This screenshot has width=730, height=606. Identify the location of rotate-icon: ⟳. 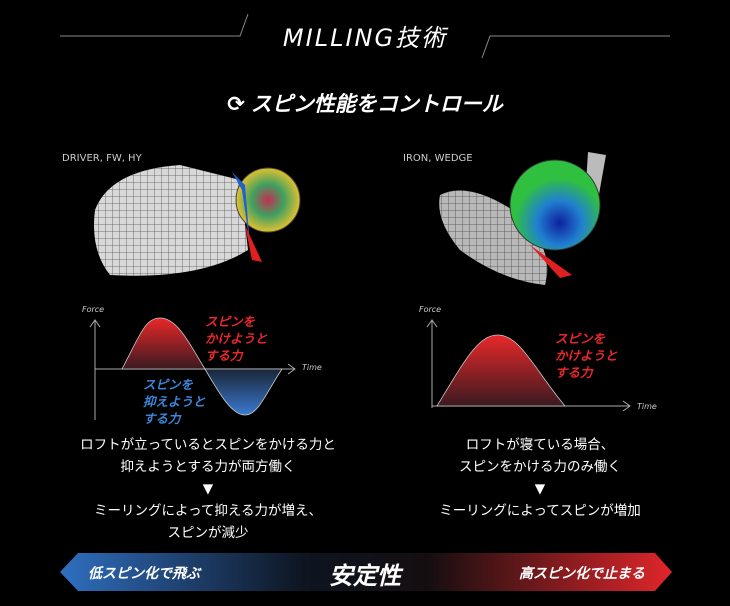
(236, 104).